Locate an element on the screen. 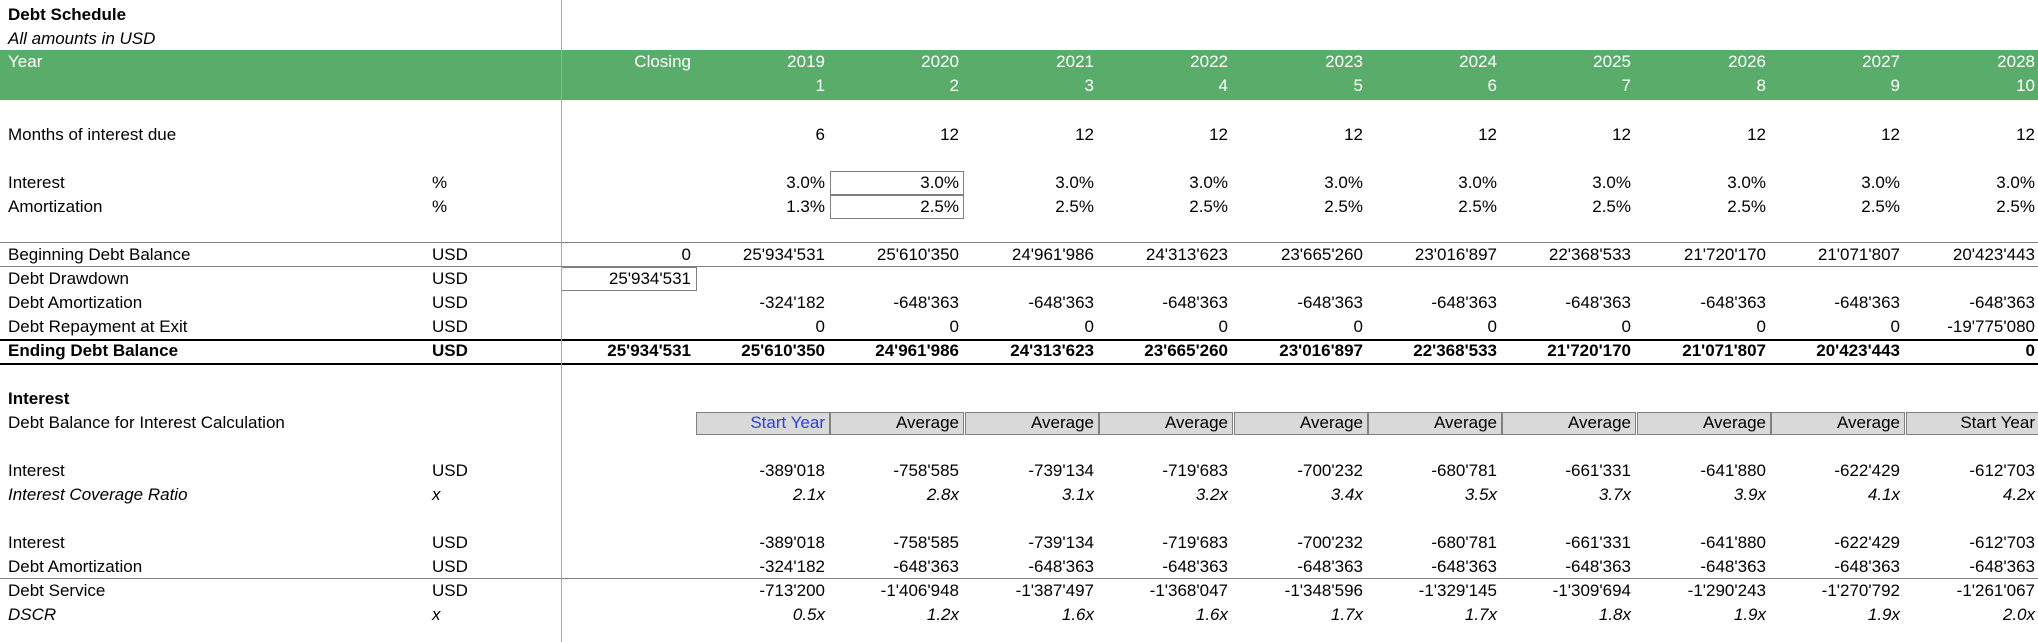 The width and height of the screenshot is (2038, 642). value-cell: 1.8x is located at coordinates (1614, 614).